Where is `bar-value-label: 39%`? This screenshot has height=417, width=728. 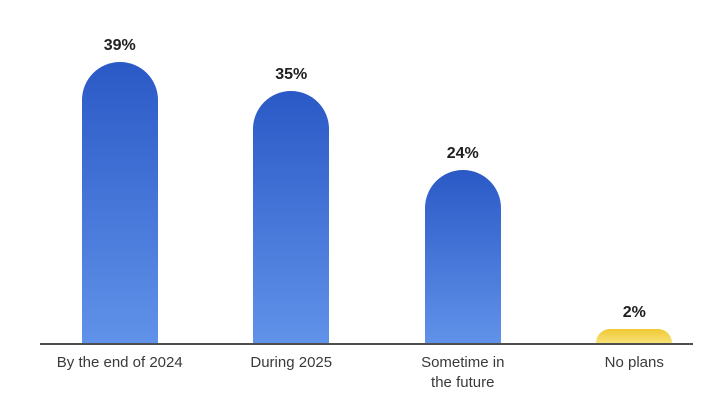
bar-value-label: 39% is located at coordinates (119, 45).